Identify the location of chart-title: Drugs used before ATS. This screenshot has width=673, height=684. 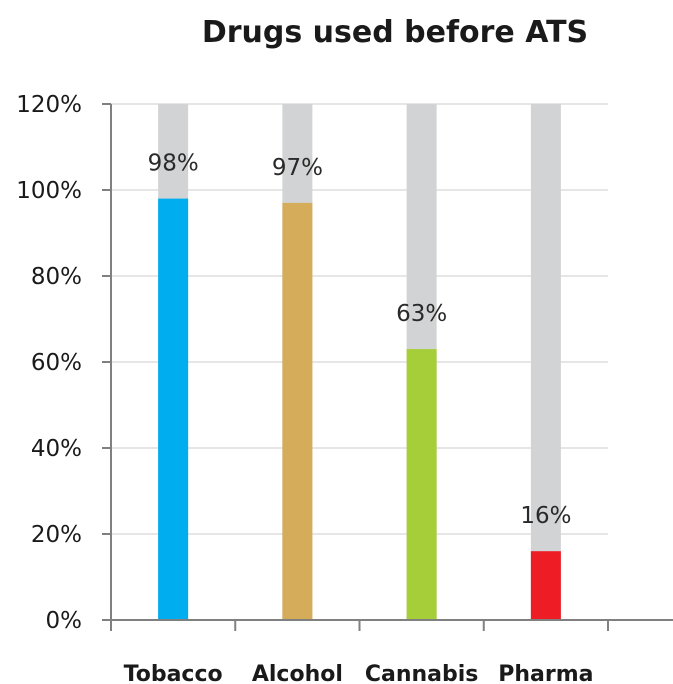
(395, 32).